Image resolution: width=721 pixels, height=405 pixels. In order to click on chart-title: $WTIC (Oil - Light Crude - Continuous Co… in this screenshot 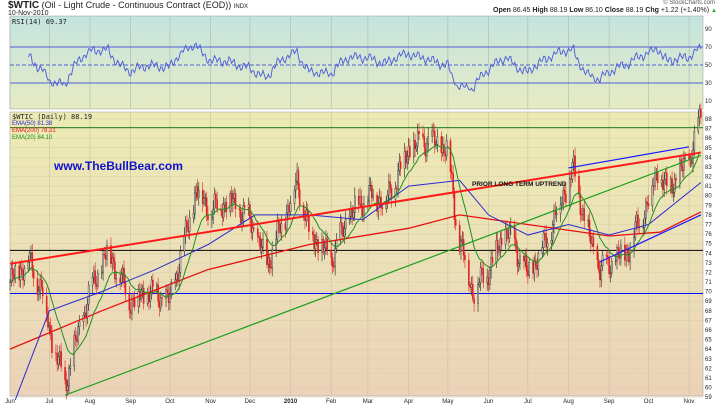, I will do `click(128, 6)`.